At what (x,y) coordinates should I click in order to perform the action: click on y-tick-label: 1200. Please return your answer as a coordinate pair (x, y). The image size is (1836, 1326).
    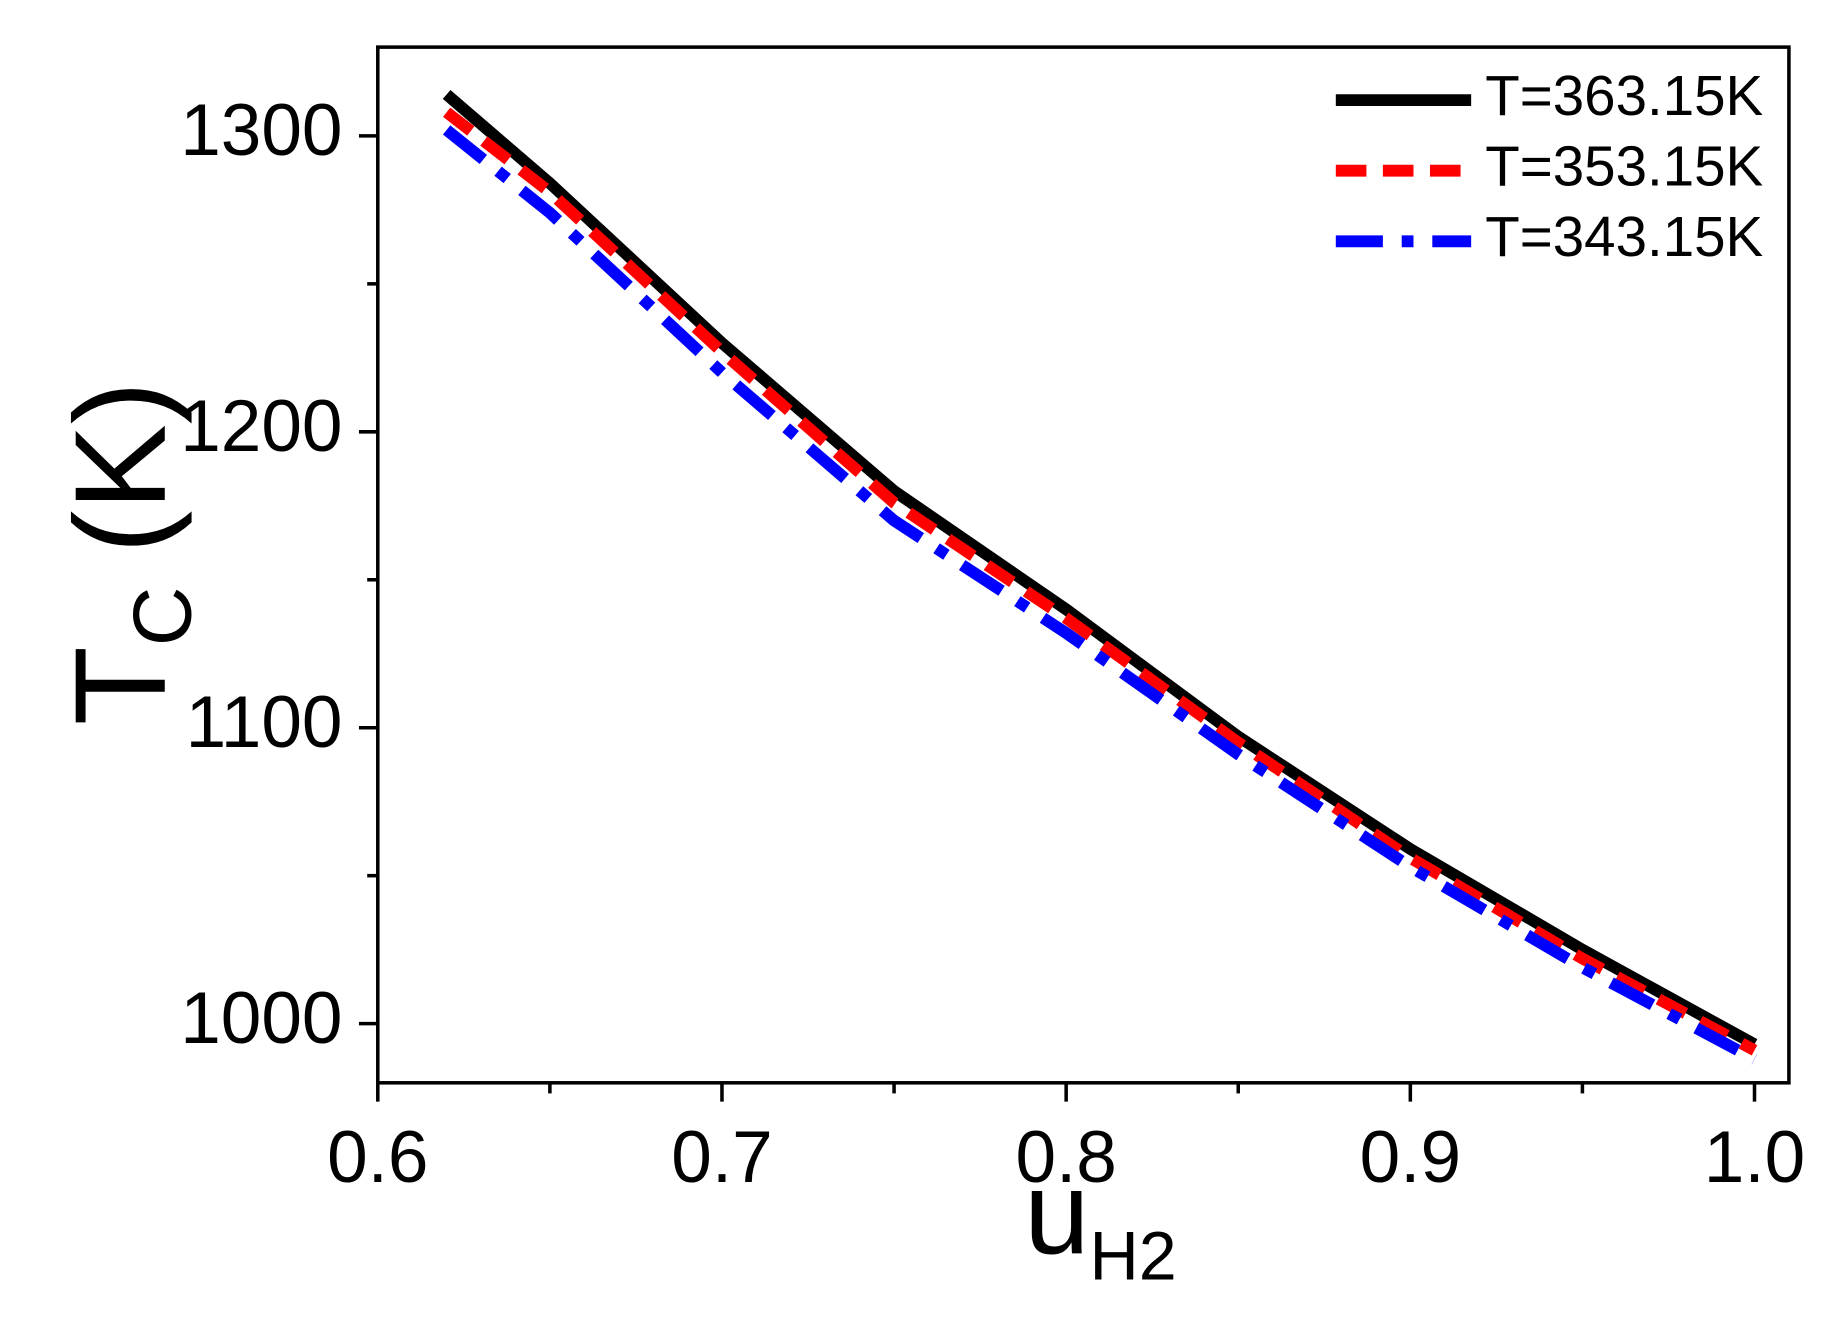
    Looking at the image, I should click on (261, 426).